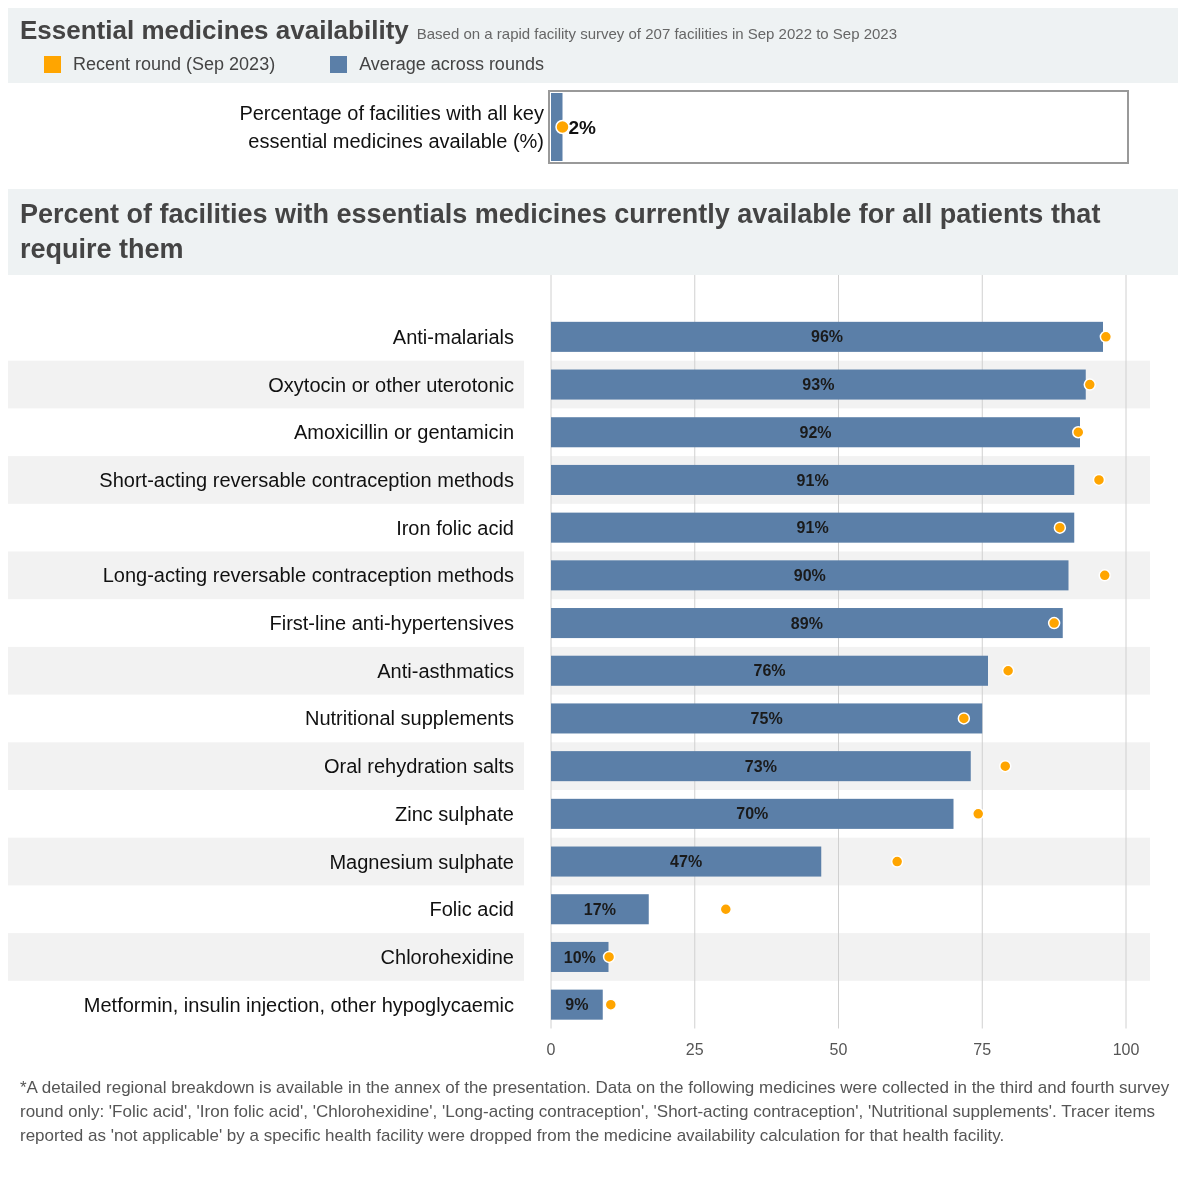 The height and width of the screenshot is (1182, 1200). I want to click on y-tick-label: Magnesium sulphate, so click(421, 861).